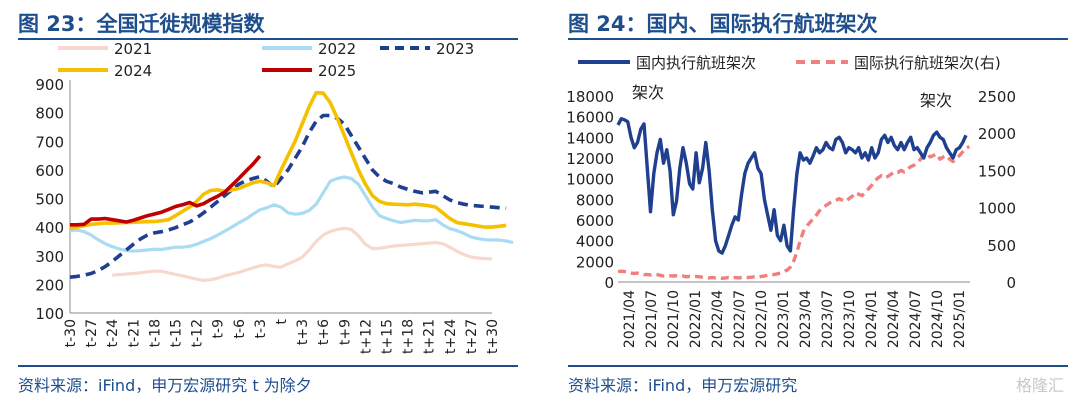 The image size is (1080, 402). What do you see at coordinates (49, 228) in the screenshot?
I see `y-tick-label: 400` at bounding box center [49, 228].